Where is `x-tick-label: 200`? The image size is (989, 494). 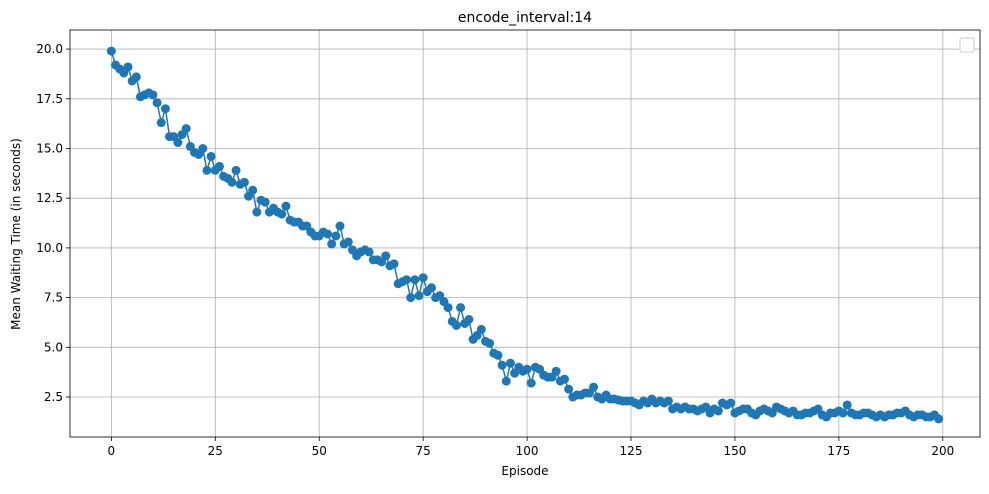 x-tick-label: 200 is located at coordinates (942, 451).